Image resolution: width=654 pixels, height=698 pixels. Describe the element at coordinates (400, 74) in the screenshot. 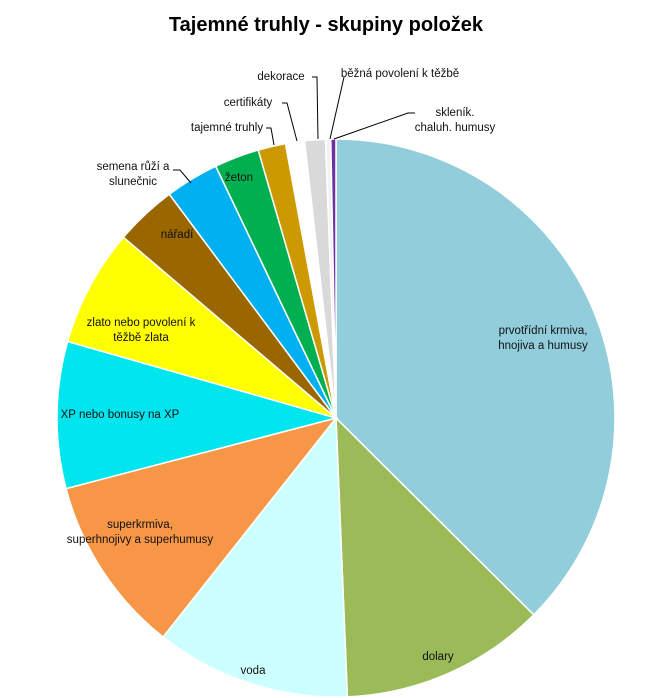

I see `slice-label: běžná povolení k těžbě` at that location.